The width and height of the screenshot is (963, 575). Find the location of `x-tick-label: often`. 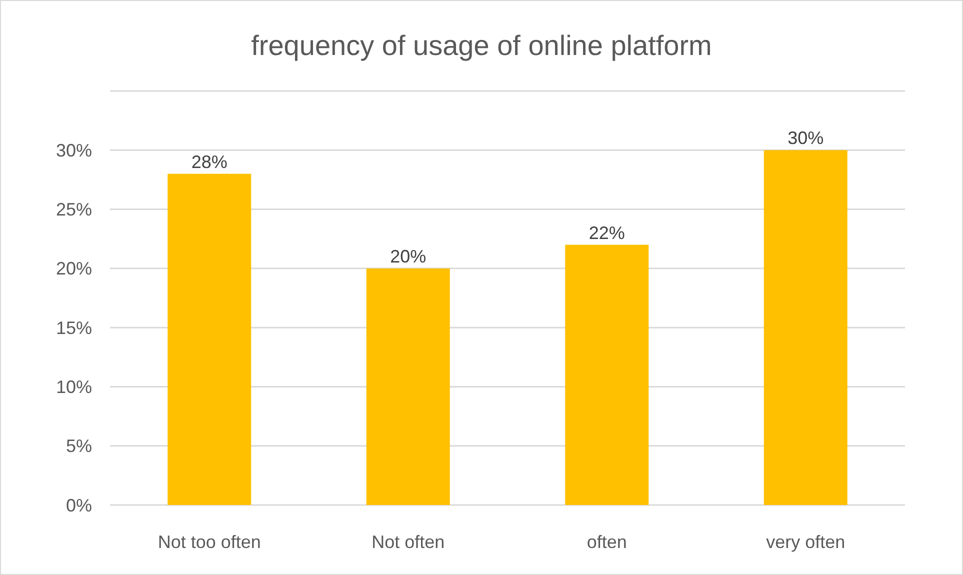

x-tick-label: often is located at coordinates (606, 542).